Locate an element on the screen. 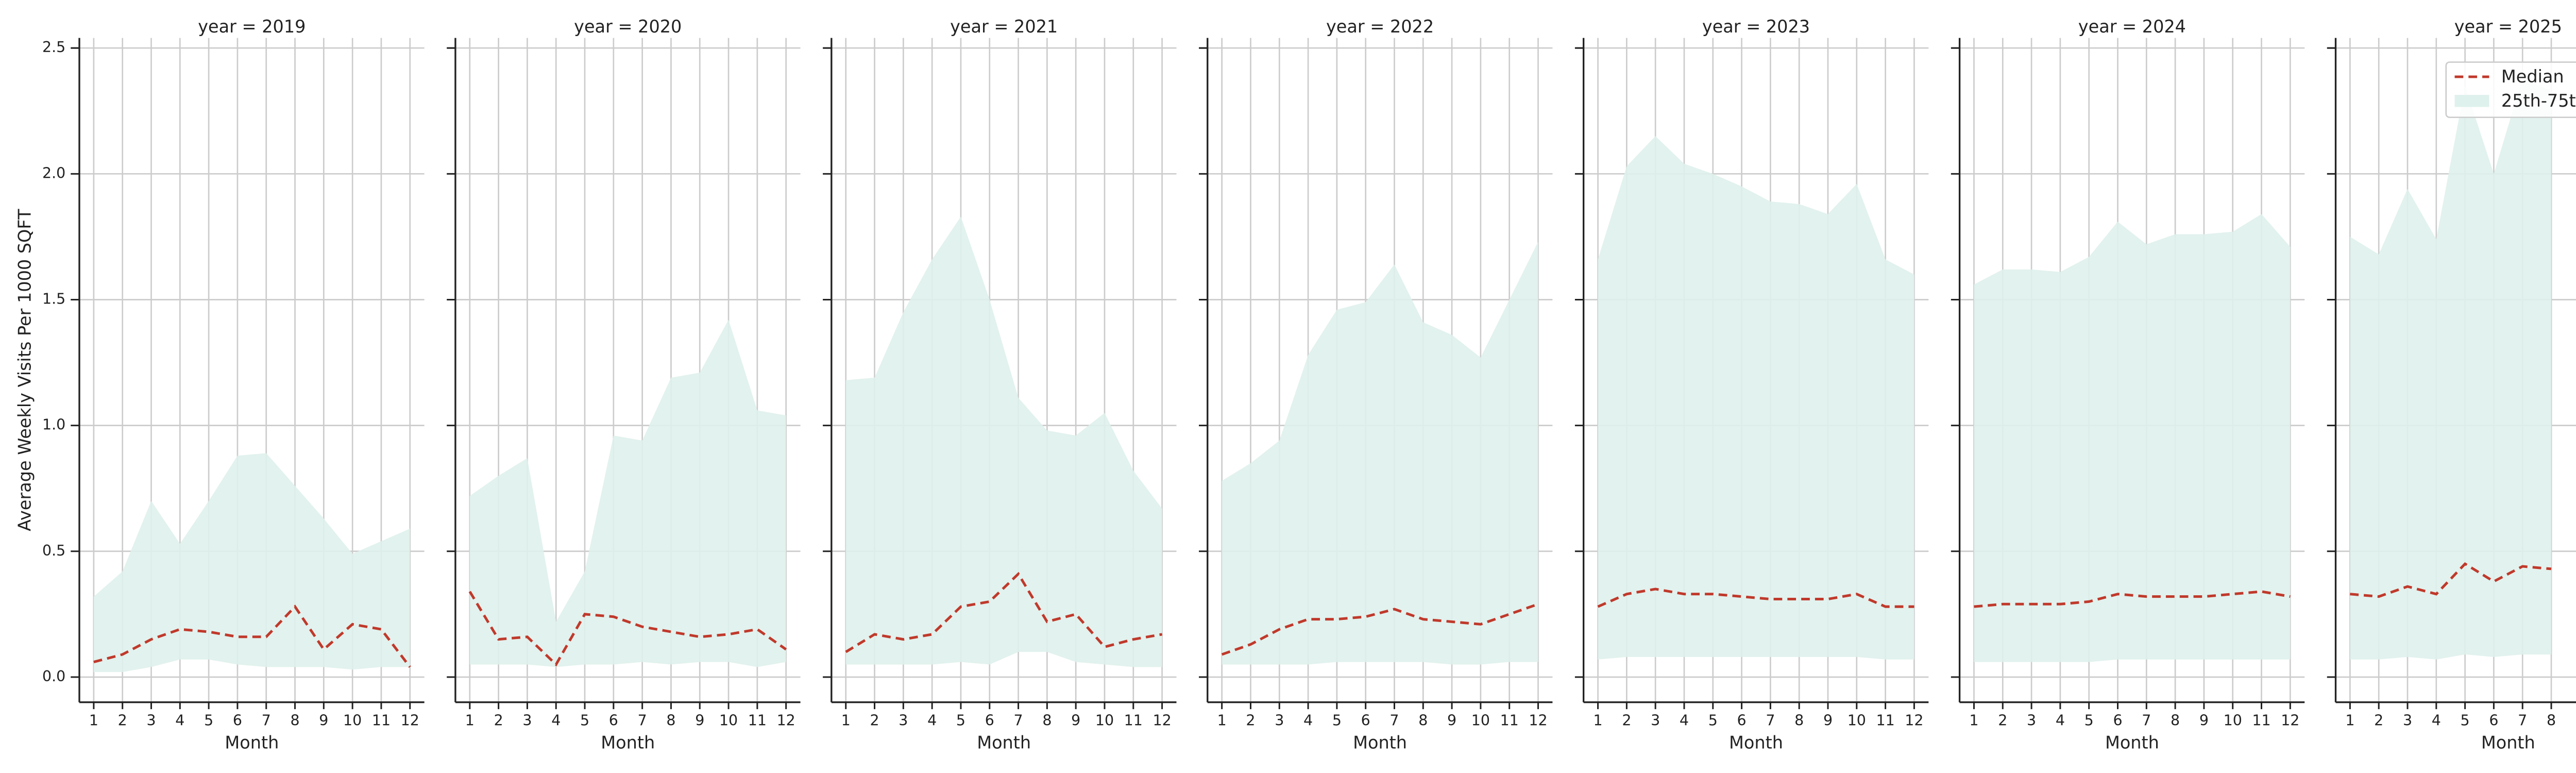 The height and width of the screenshot is (773, 2576). facet-title: year = 2024 is located at coordinates (2132, 26).